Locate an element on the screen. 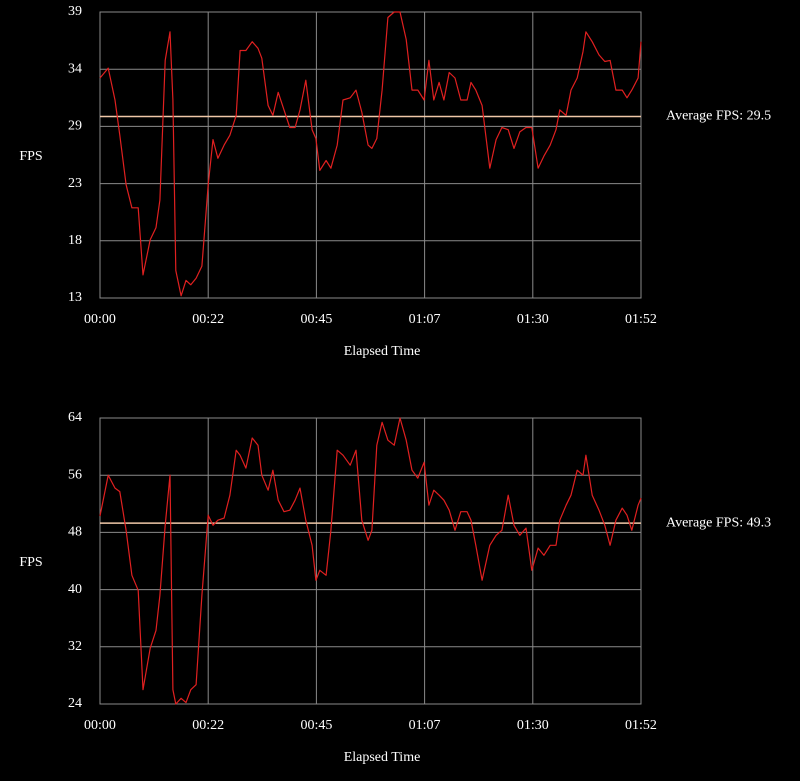  y-tick-label: 48 is located at coordinates (75, 532).